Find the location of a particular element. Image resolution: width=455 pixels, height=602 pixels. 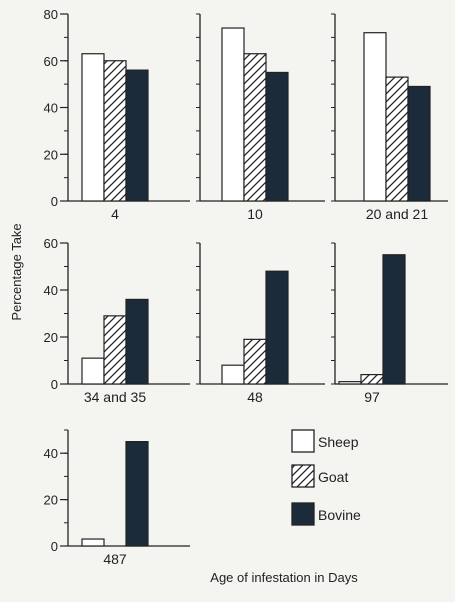

legend-label-goat: Goat is located at coordinates (333, 477).